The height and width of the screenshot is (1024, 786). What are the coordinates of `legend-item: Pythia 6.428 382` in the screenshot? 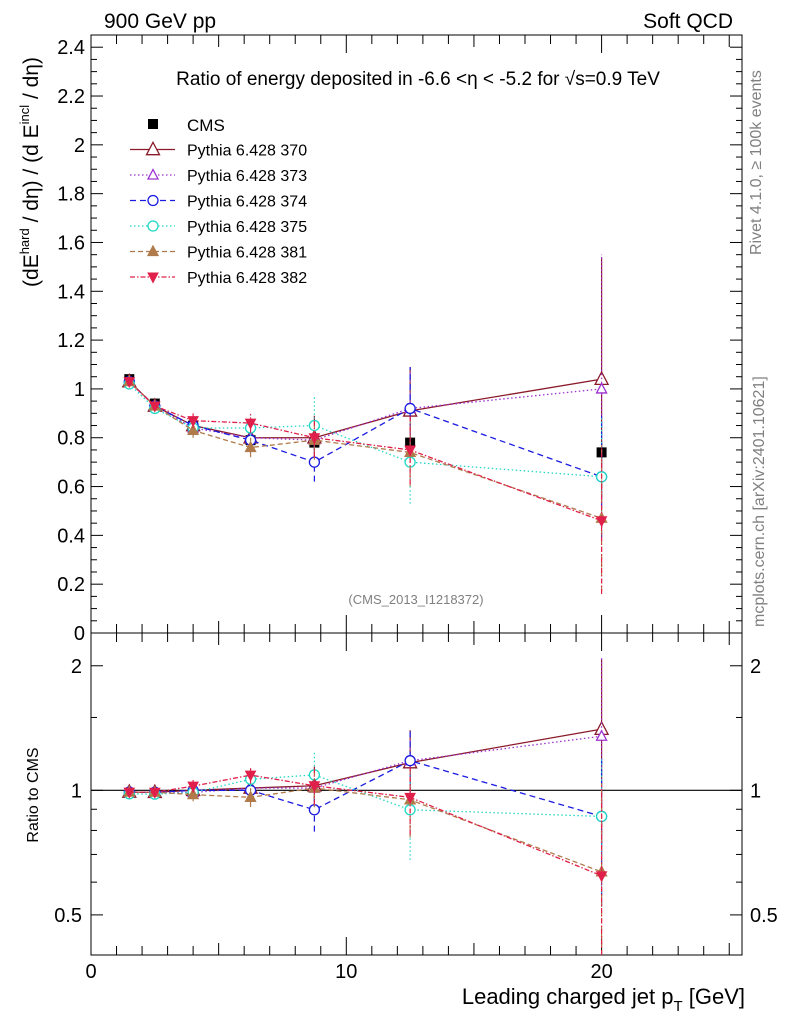 It's located at (218, 278).